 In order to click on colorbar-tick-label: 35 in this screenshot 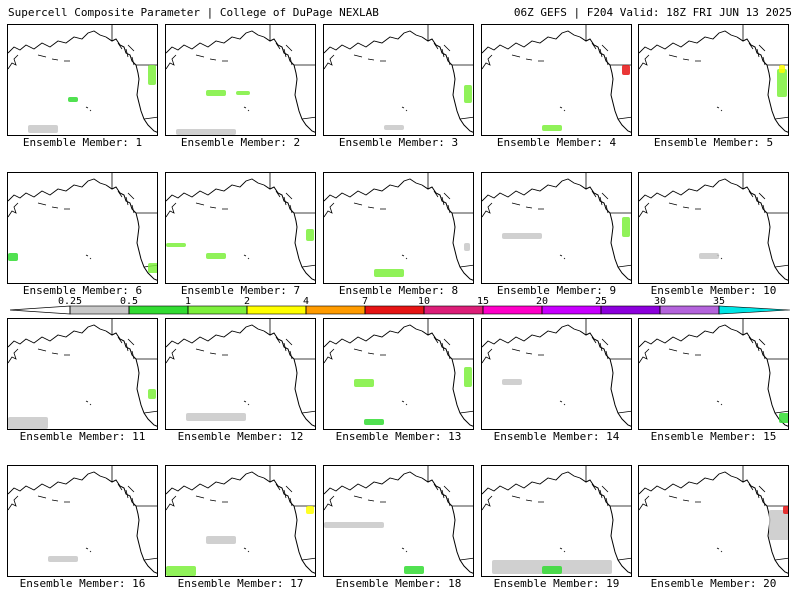, I will do `click(719, 301)`.